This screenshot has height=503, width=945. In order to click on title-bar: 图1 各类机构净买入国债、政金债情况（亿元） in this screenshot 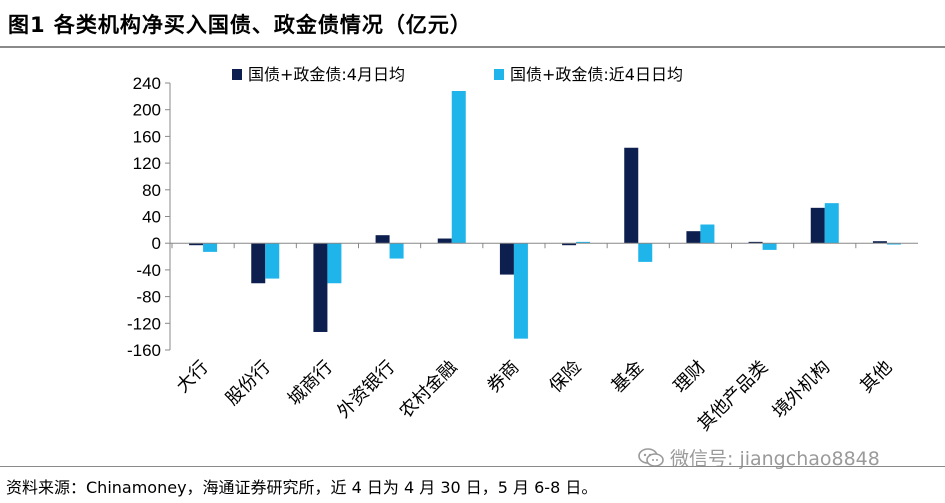, I will do `click(472, 24)`.